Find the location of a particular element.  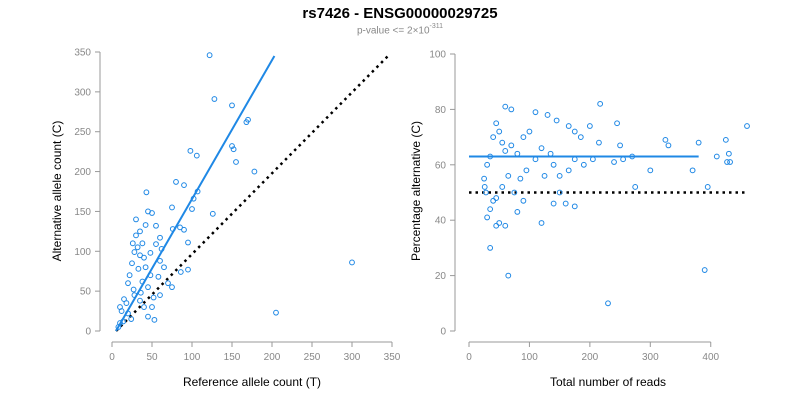

x-tick-label: 0 is located at coordinates (112, 357).